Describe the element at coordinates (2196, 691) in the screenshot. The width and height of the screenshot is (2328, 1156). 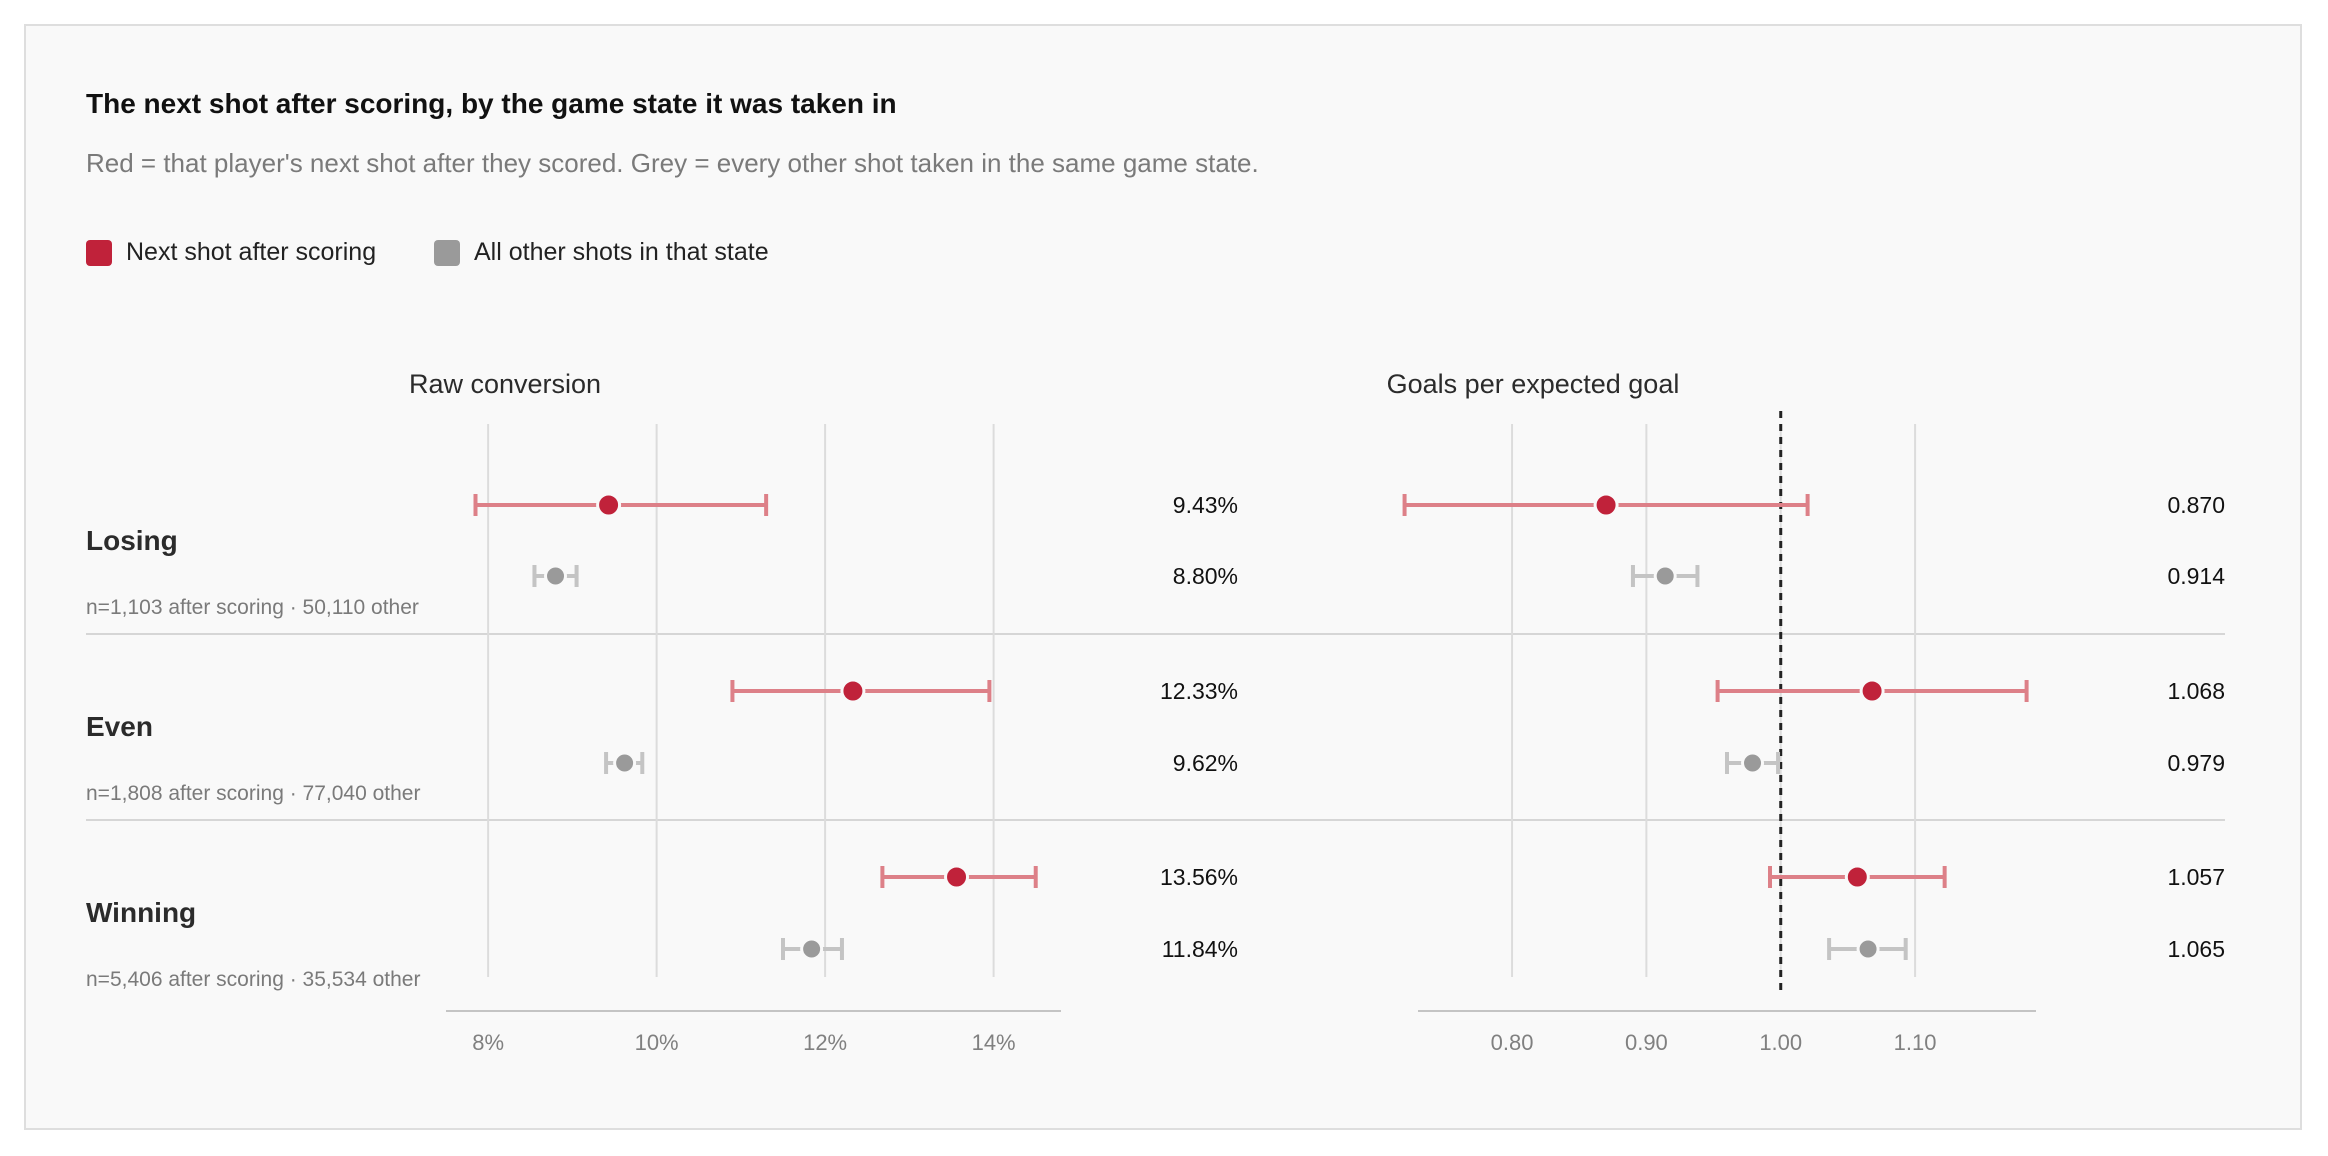
I see `value-label-after: 1.068` at that location.